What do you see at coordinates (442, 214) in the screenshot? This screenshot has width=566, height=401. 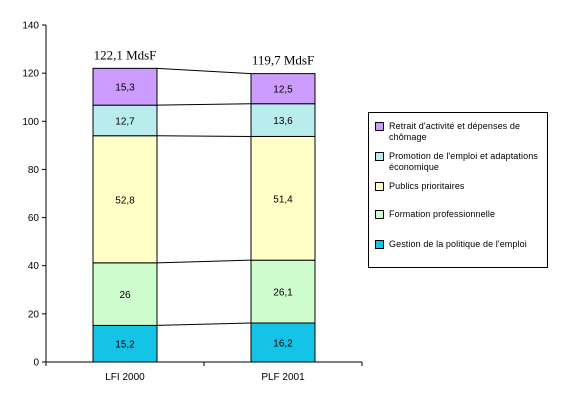 I see `legend-label: Formation professionnelle` at bounding box center [442, 214].